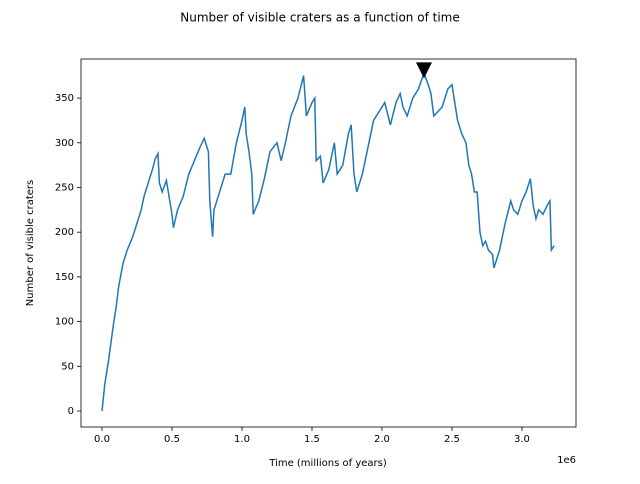 The height and width of the screenshot is (484, 640). I want to click on x-tick-label: 1.0, so click(242, 439).